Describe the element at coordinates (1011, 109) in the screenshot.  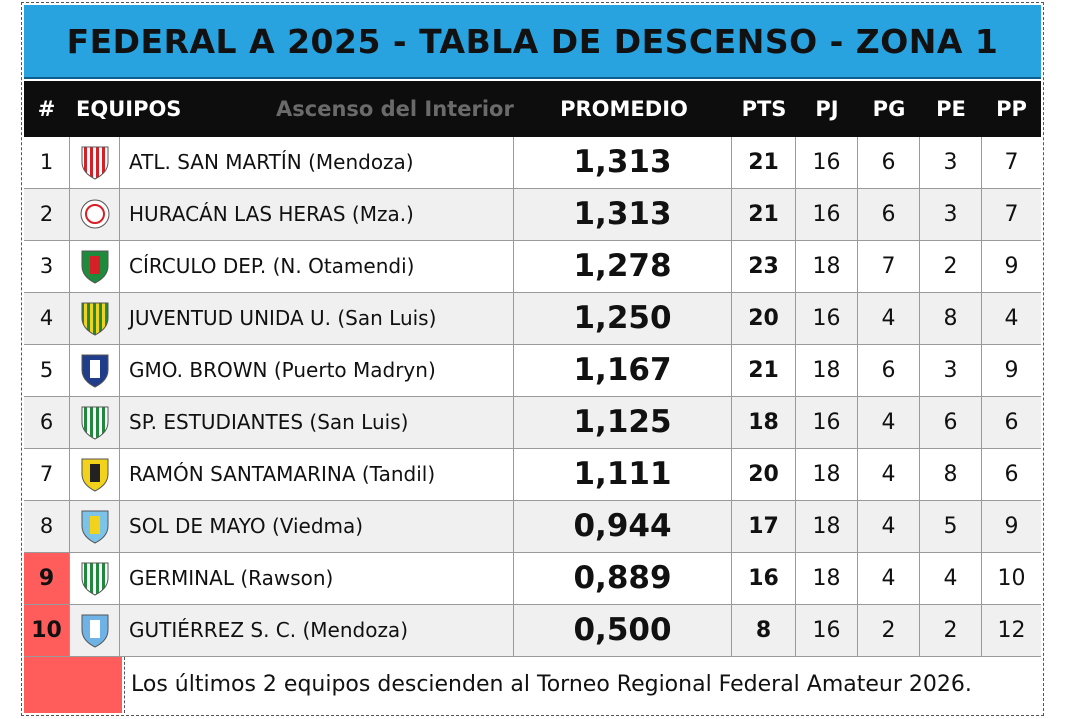
I see `header-lost: PP` at that location.